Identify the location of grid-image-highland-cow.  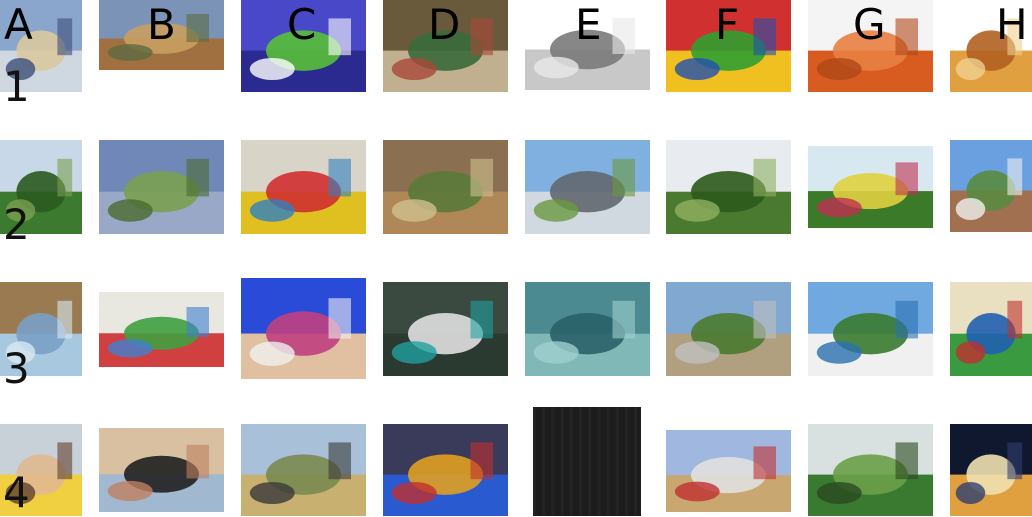
(445, 187).